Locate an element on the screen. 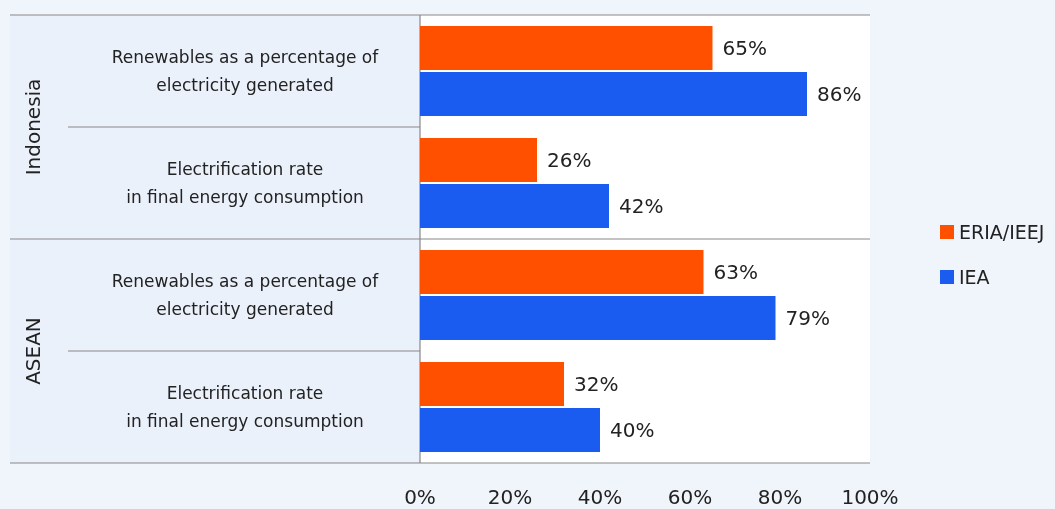 The width and height of the screenshot is (1055, 509). x-tick-label: 80% is located at coordinates (780, 497).